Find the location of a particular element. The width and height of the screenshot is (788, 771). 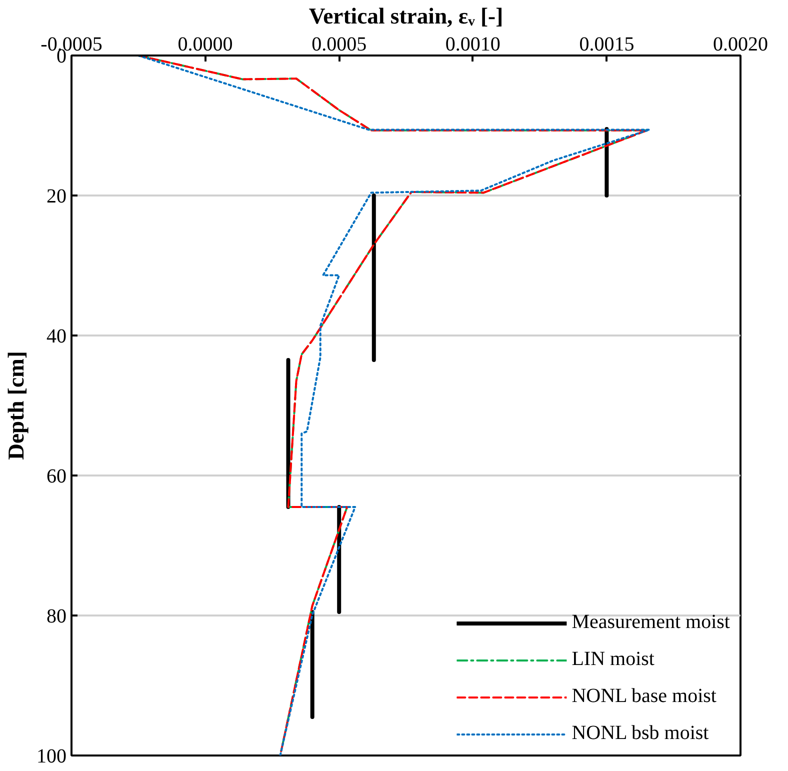

text: Measurement moist is located at coordinates (651, 622).